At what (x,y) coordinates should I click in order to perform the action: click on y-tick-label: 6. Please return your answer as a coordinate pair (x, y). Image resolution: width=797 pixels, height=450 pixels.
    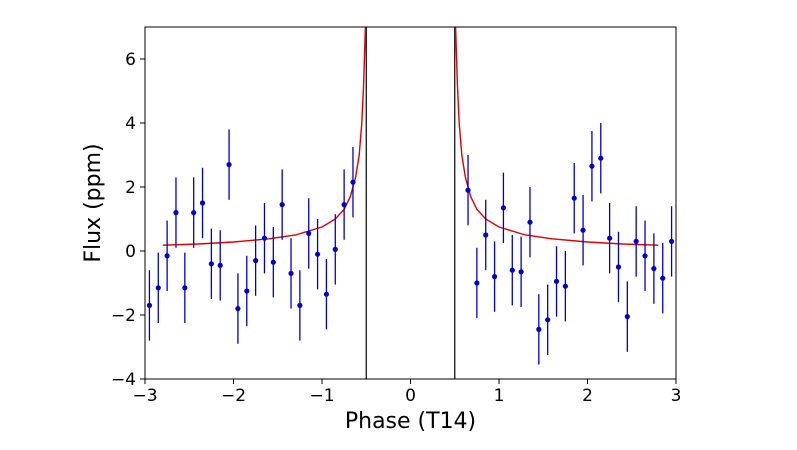
    Looking at the image, I should click on (130, 60).